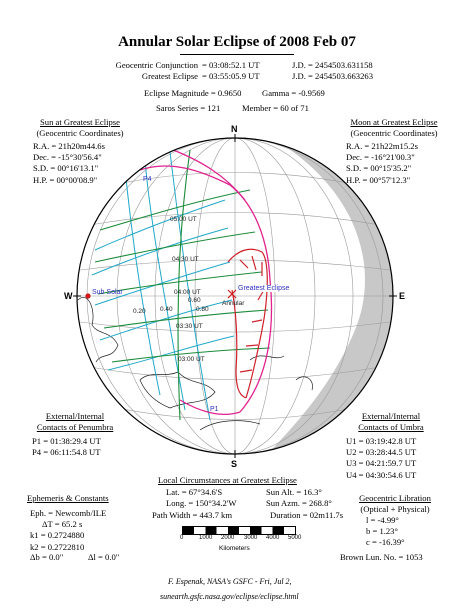  What do you see at coordinates (251, 538) in the screenshot?
I see `scale-tick: 3000` at bounding box center [251, 538].